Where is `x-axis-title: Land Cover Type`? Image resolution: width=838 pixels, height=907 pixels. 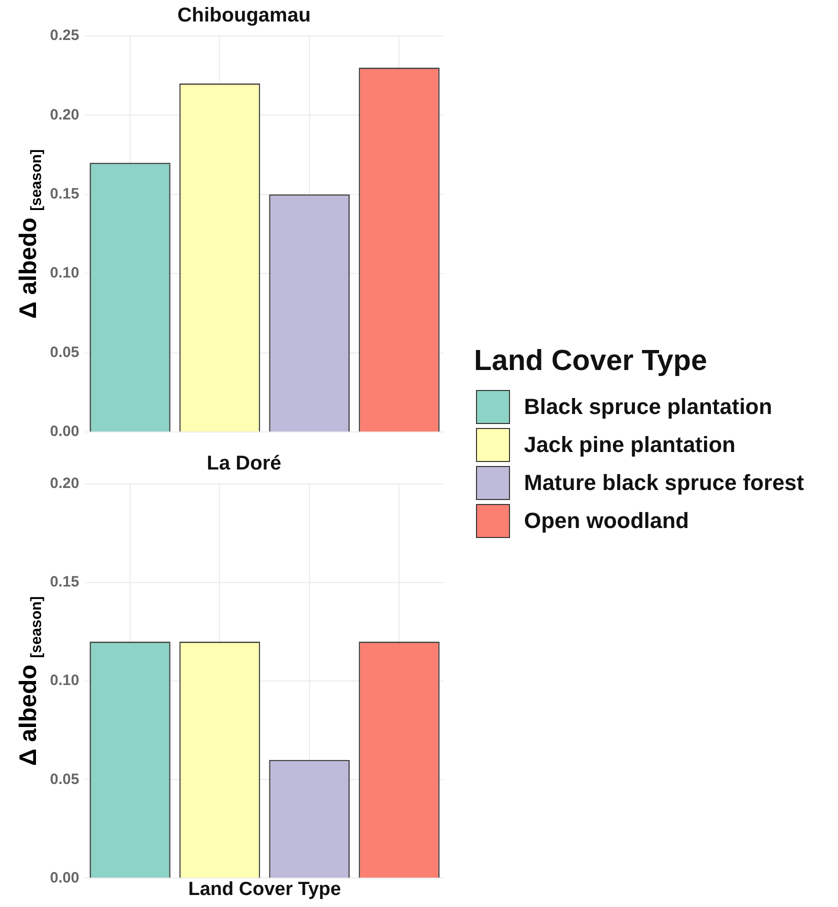 x-axis-title: Land Cover Type is located at coordinates (264, 889).